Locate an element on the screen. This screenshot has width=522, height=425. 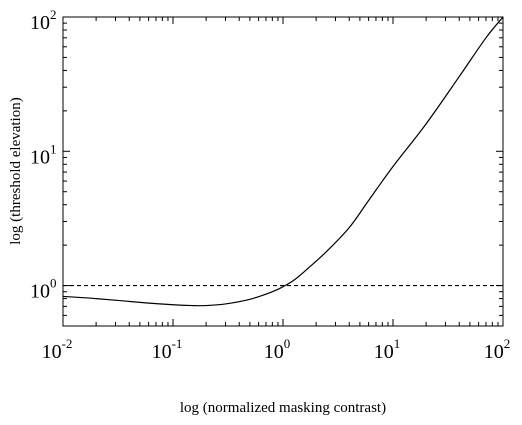
x-tick-label: 10⁻² is located at coordinates (57, 349).